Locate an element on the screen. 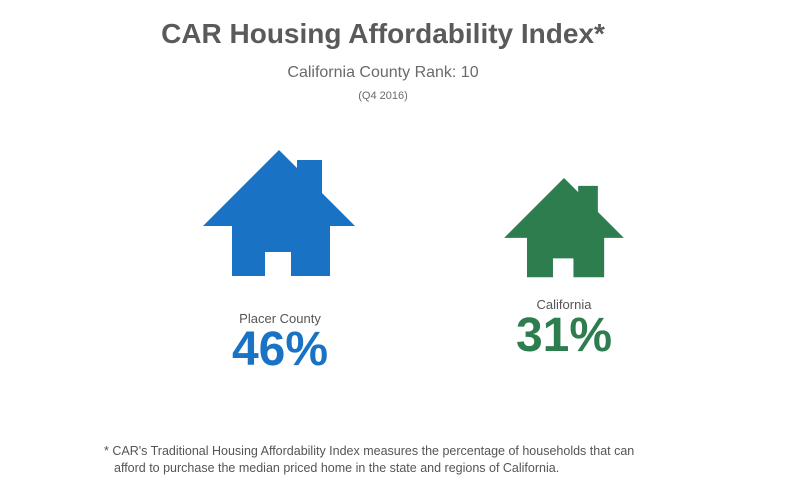 Image resolution: width=800 pixels, height=500 pixels. placer-county-house-icon is located at coordinates (279, 213).